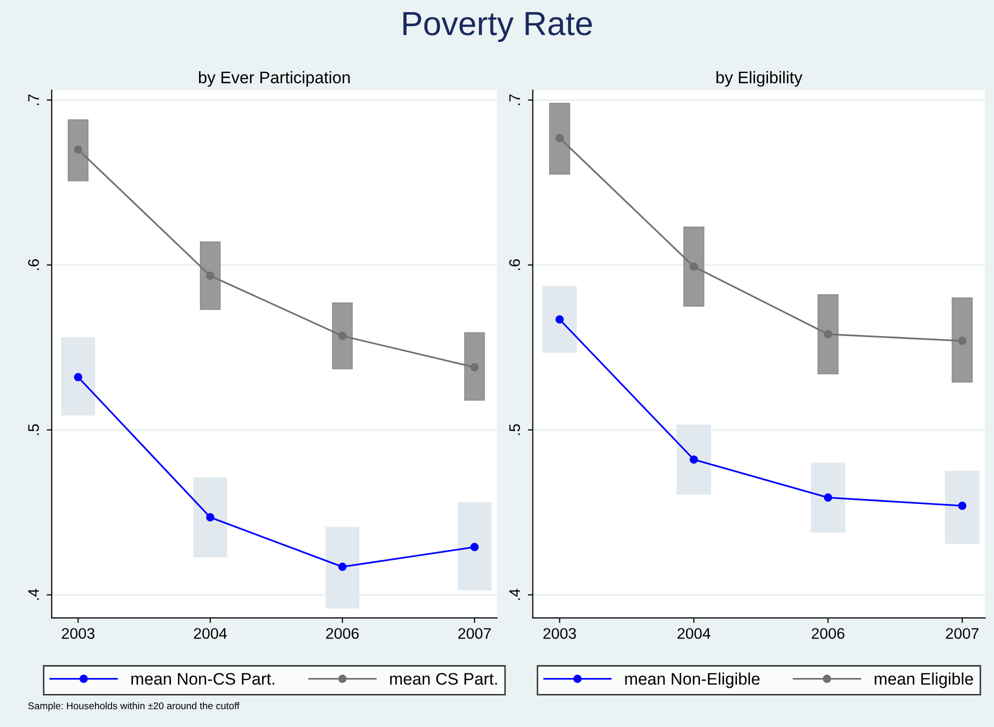 This screenshot has height=727, width=994. I want to click on legend-label: mean Non-CS Part., so click(202, 678).